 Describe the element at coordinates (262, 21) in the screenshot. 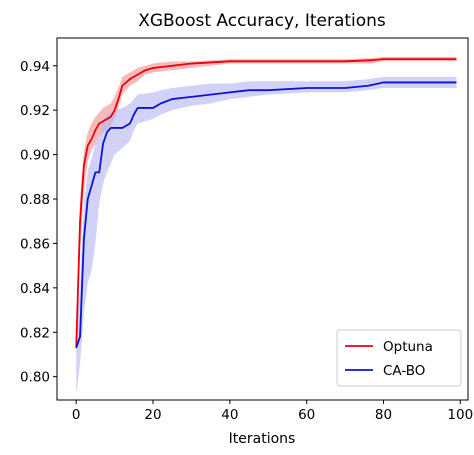

I see `chart-title: XGBoost Accuracy, Iterations` at that location.